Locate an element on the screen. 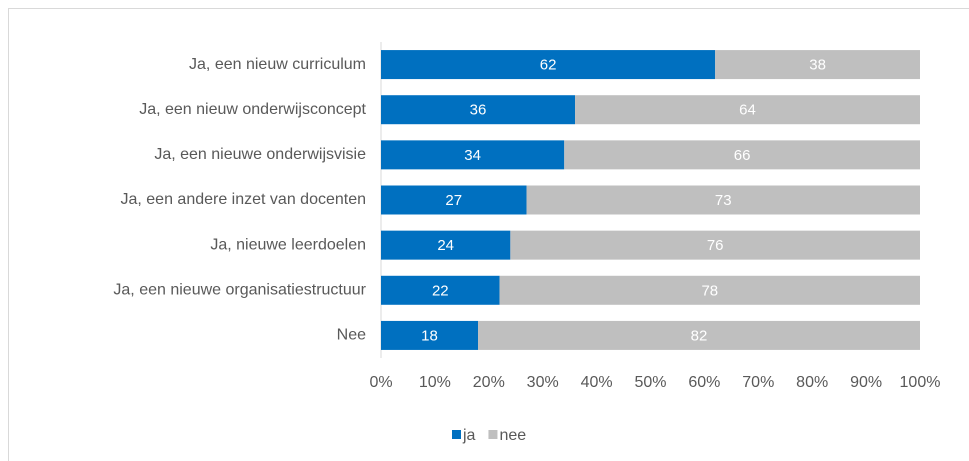 The height and width of the screenshot is (461, 969). data-label: 38 is located at coordinates (817, 65).